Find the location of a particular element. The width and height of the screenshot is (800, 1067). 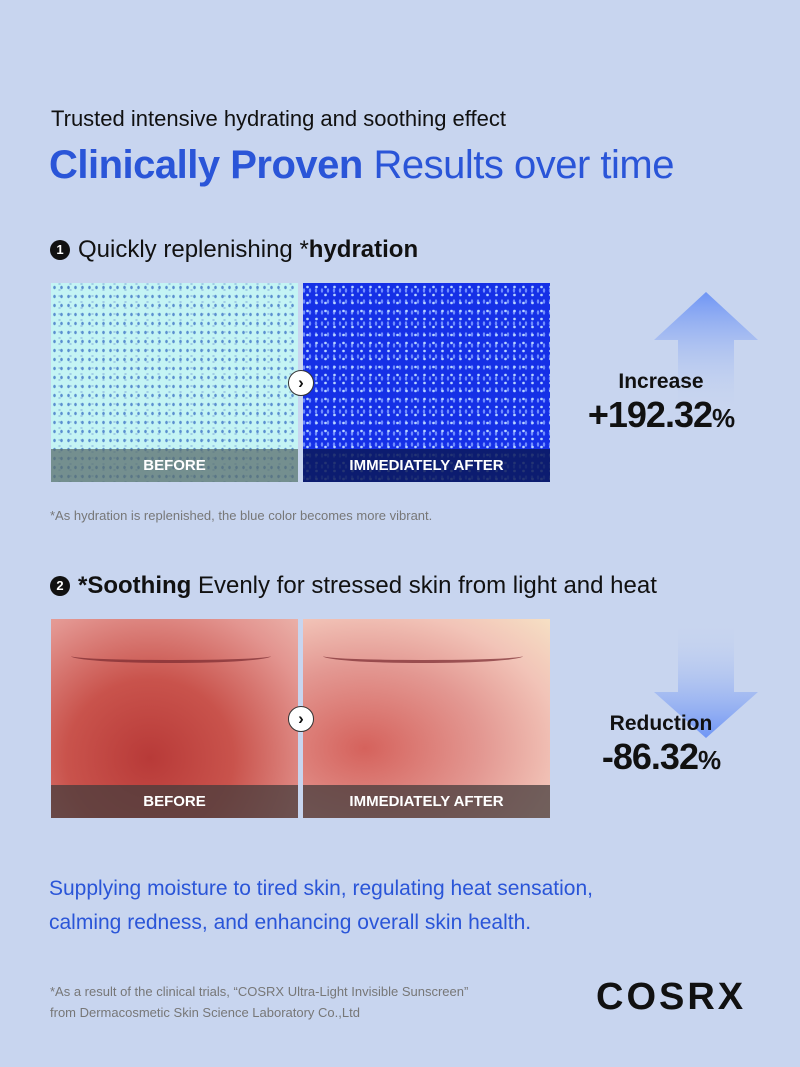

title-rest: Results over time is located at coordinates (518, 165).